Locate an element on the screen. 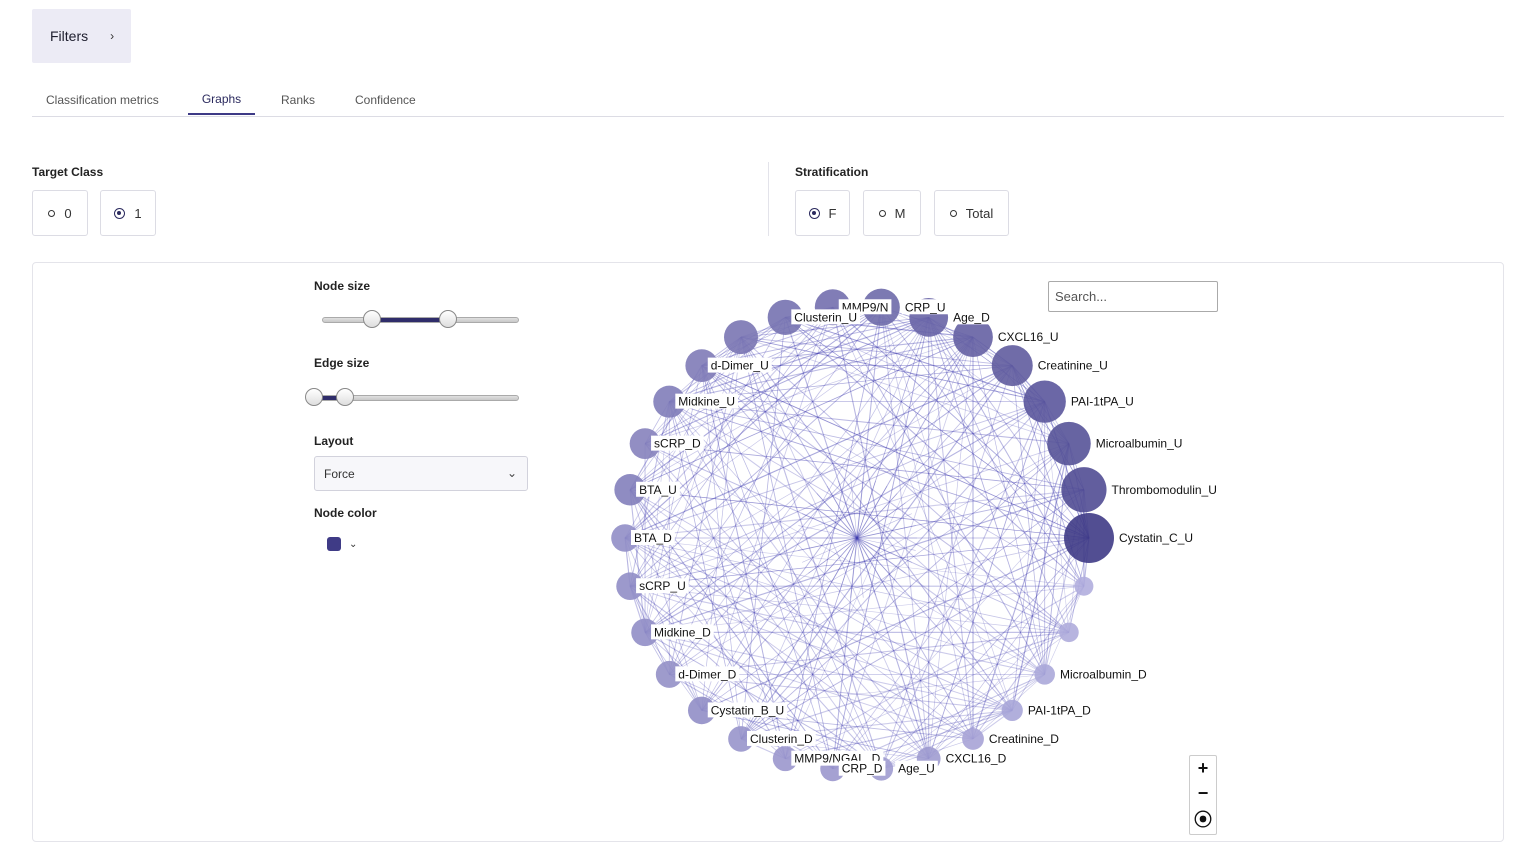 This screenshot has height=842, width=1530. tab-graphs: Graphs is located at coordinates (221, 99).